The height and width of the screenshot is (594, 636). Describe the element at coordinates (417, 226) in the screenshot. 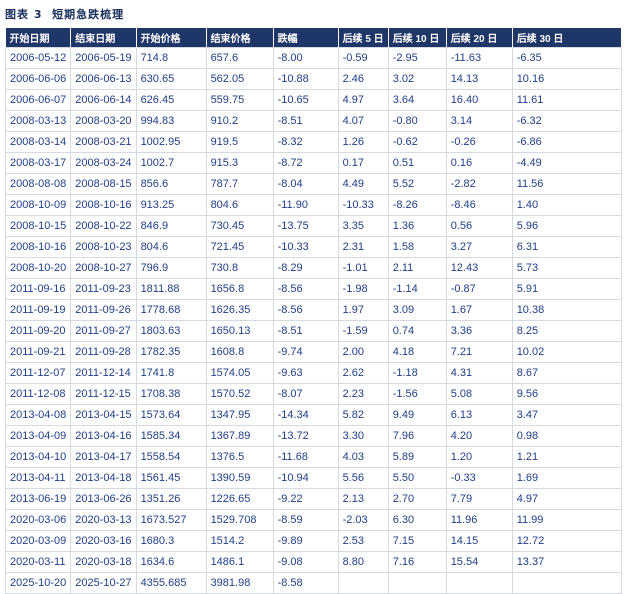

I see `table-cell: 1.36` at that location.